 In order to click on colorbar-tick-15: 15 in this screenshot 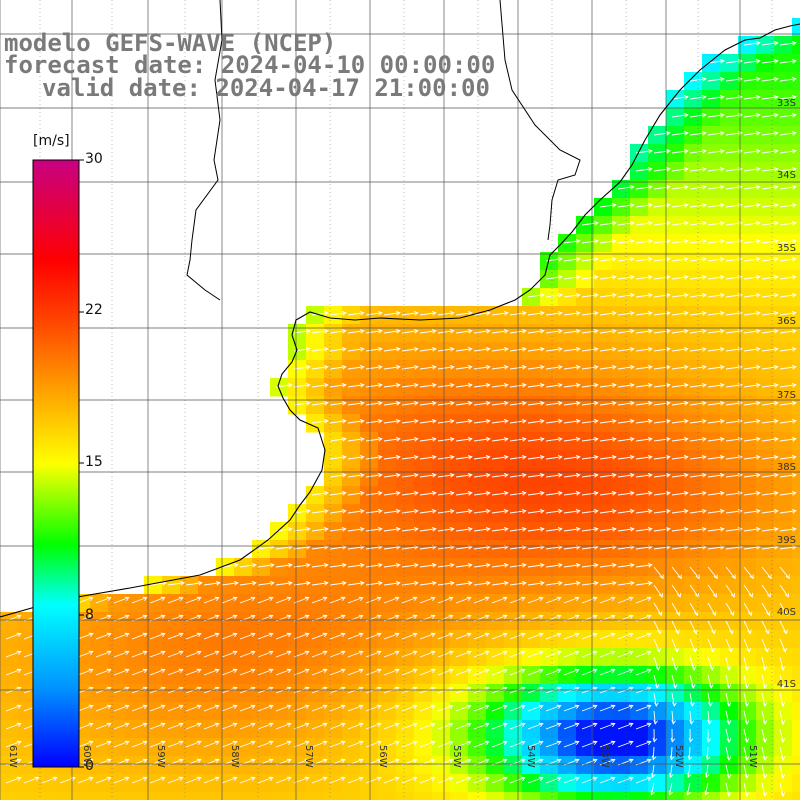, I will do `click(94, 462)`.